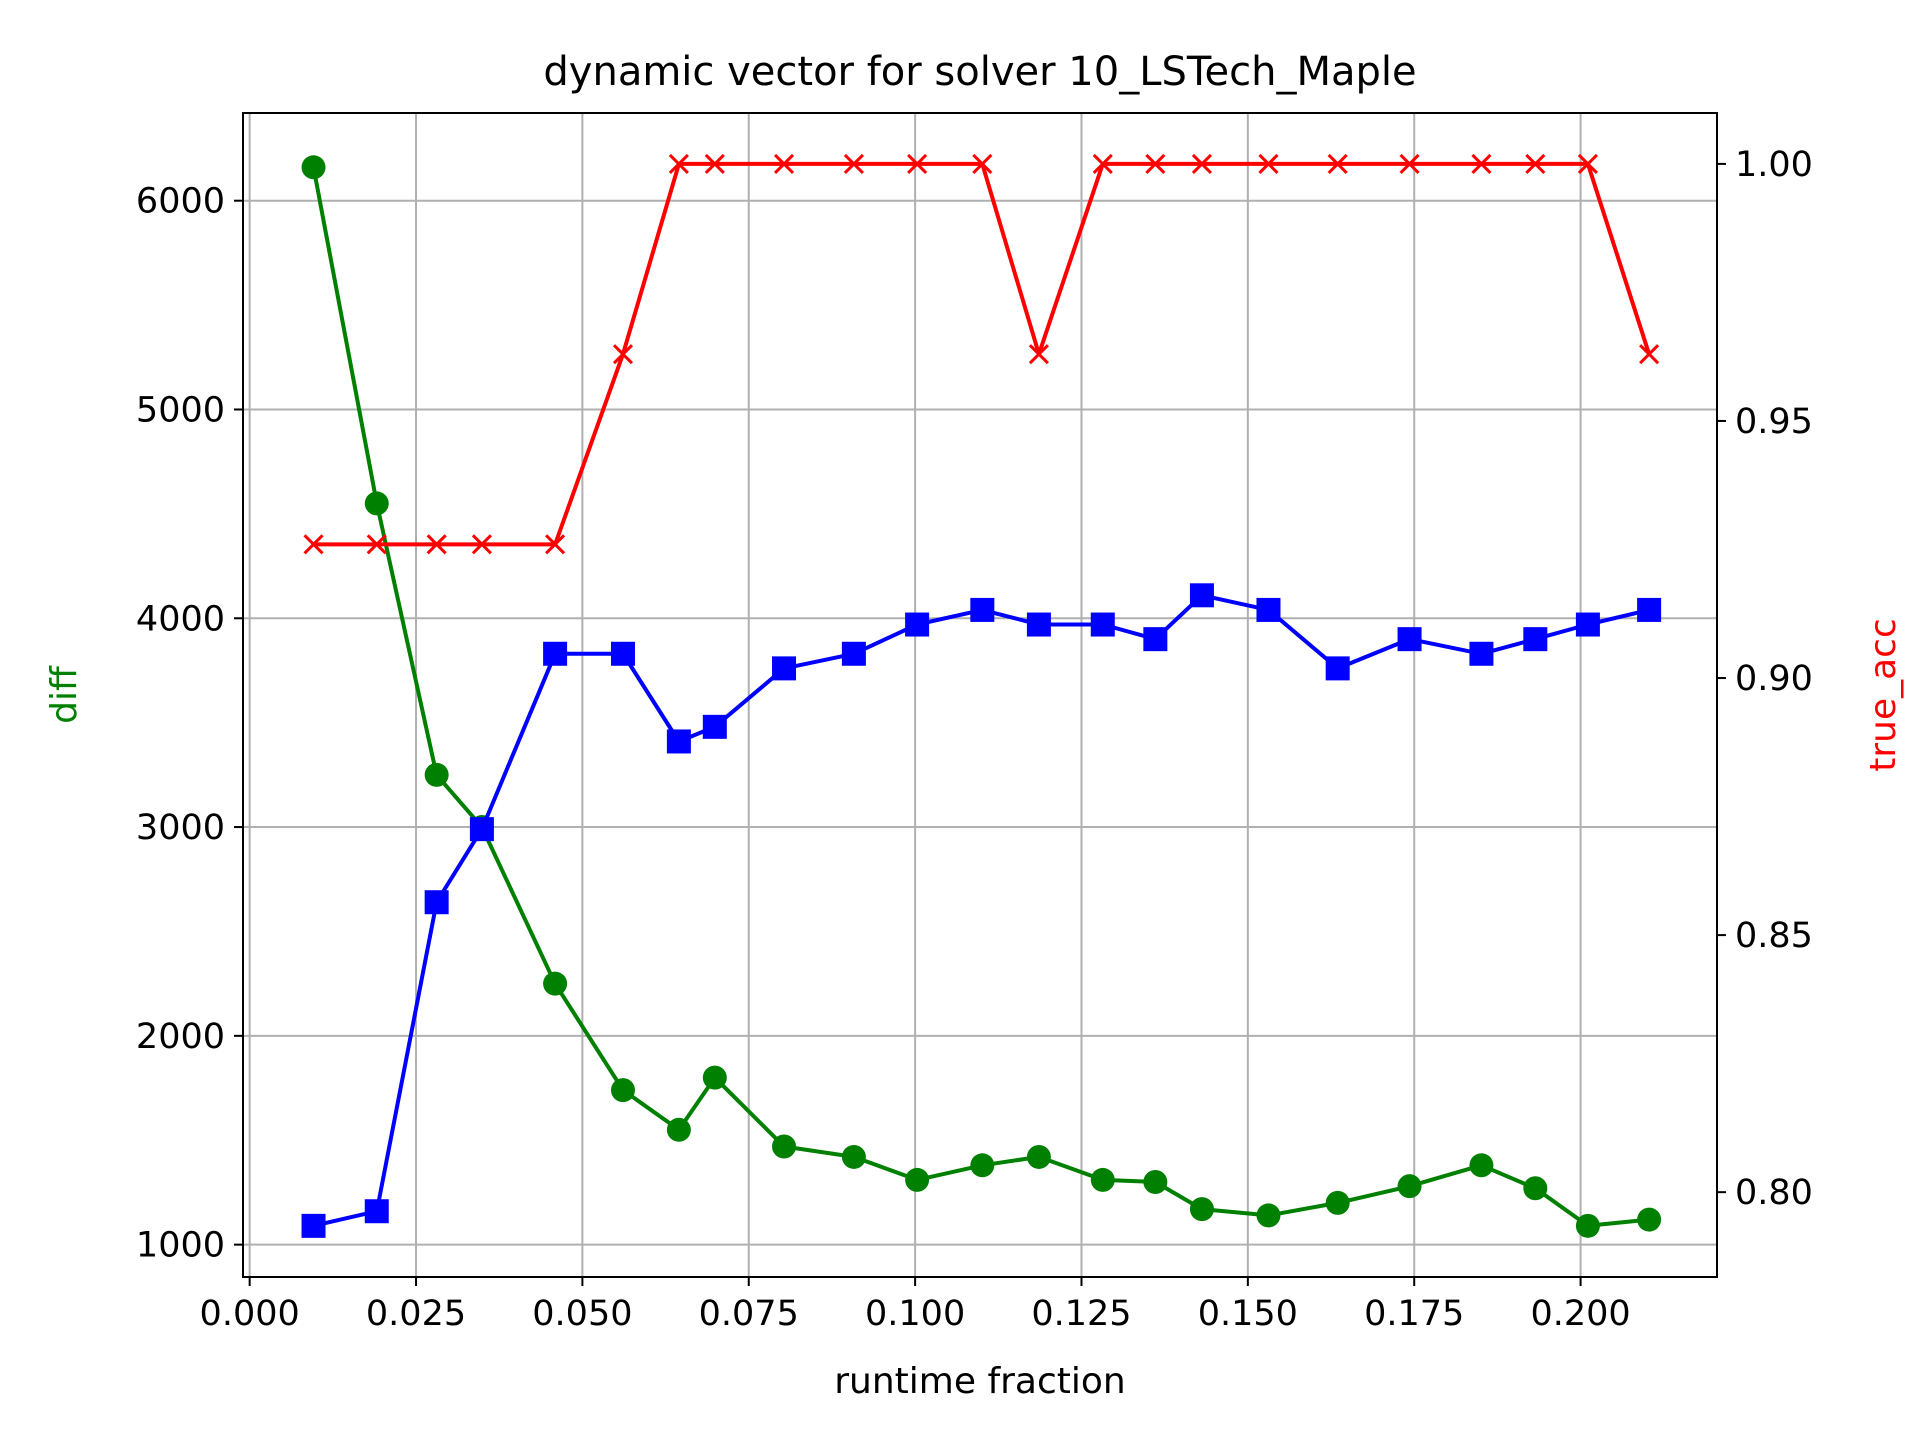 This screenshot has width=1920, height=1445. I want to click on x-tick-label: 0.125, so click(1081, 1314).